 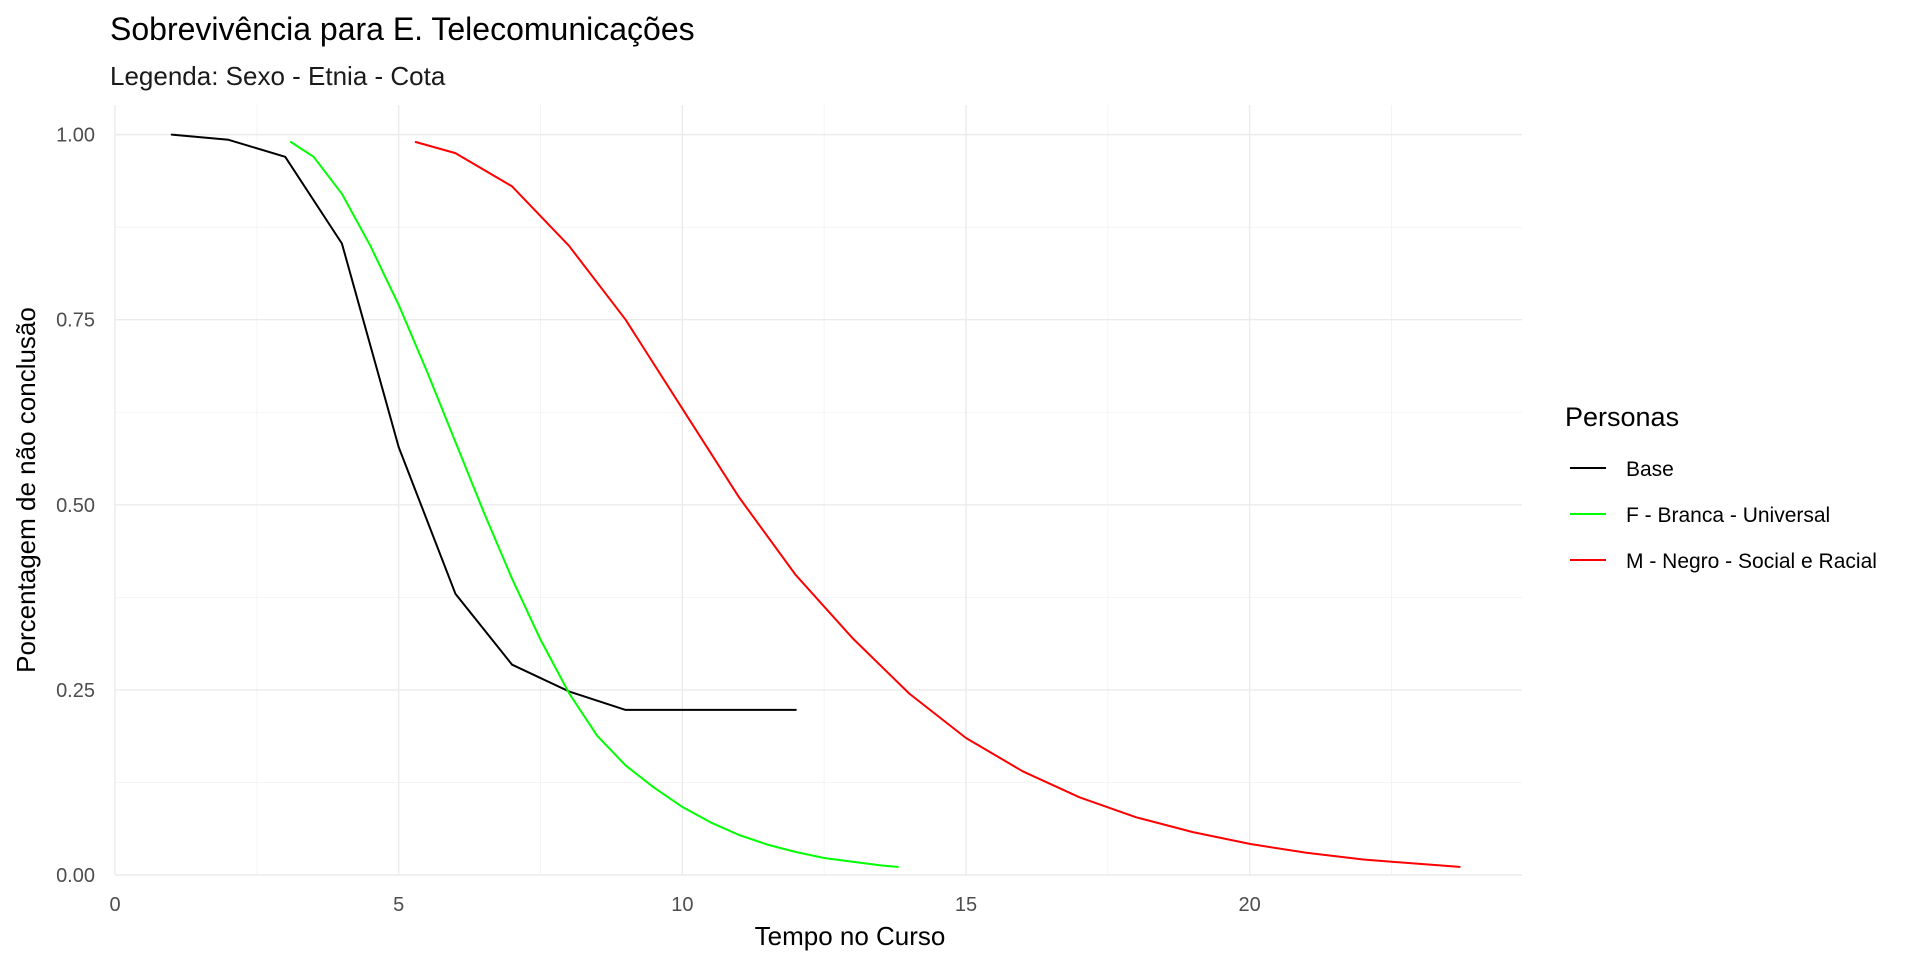 I want to click on y-axis-title: Porcentagem de não conclusão, so click(x=26, y=490).